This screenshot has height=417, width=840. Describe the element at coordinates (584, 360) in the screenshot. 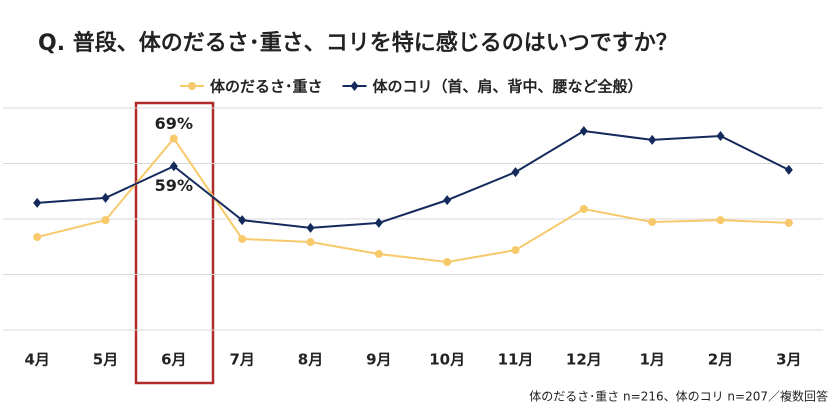

I see `x-tick-label: 12月` at that location.